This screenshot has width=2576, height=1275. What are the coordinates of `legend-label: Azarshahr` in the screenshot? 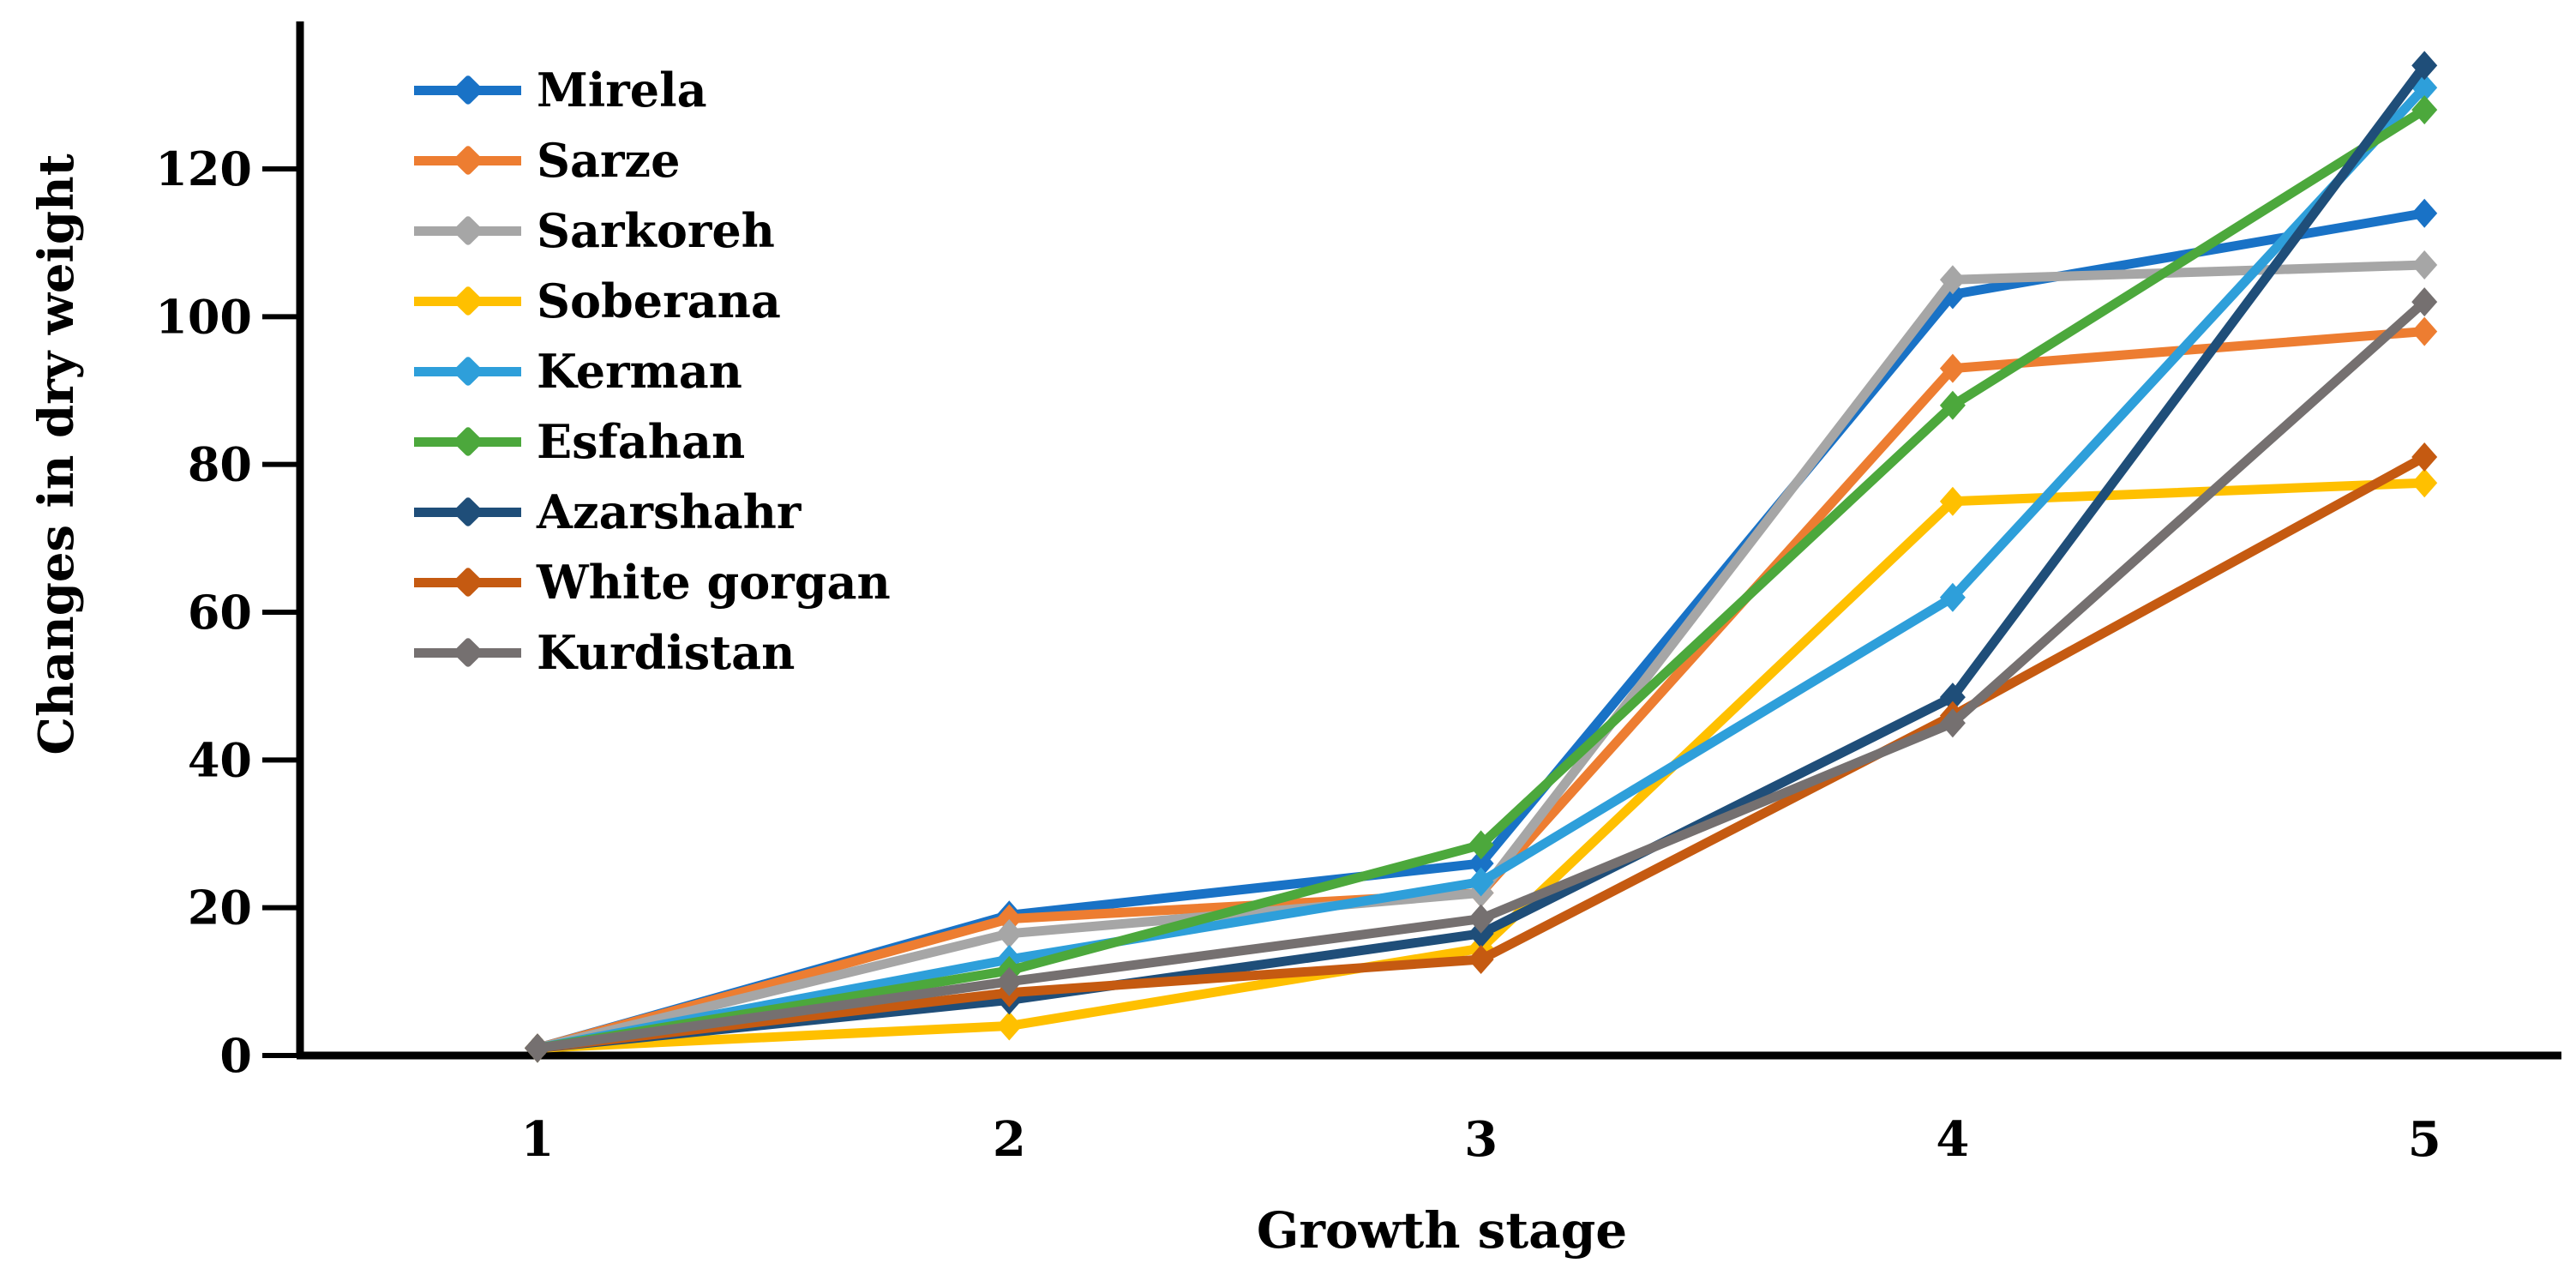 It's located at (669, 511).